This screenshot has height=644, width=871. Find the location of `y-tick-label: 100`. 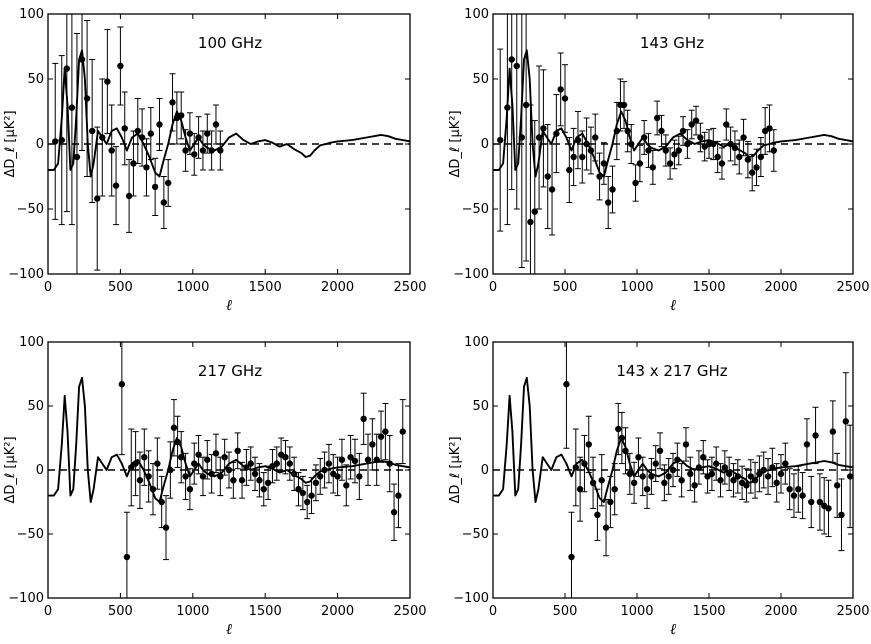

y-tick-label: 100 is located at coordinates (31, 342).